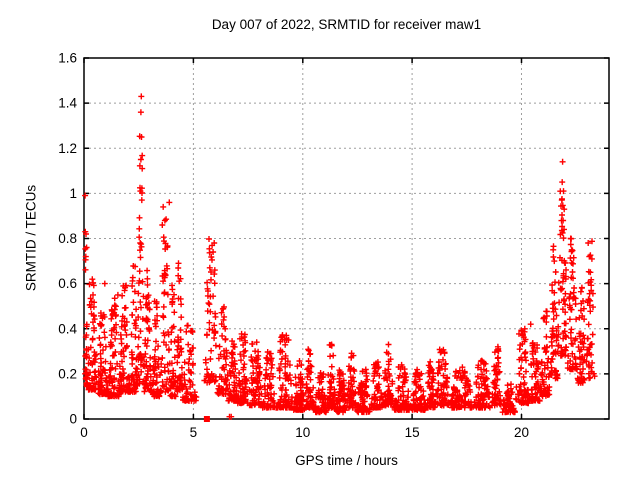 This screenshot has height=480, width=640. I want to click on y-tick-label: 1.2, so click(67, 148).